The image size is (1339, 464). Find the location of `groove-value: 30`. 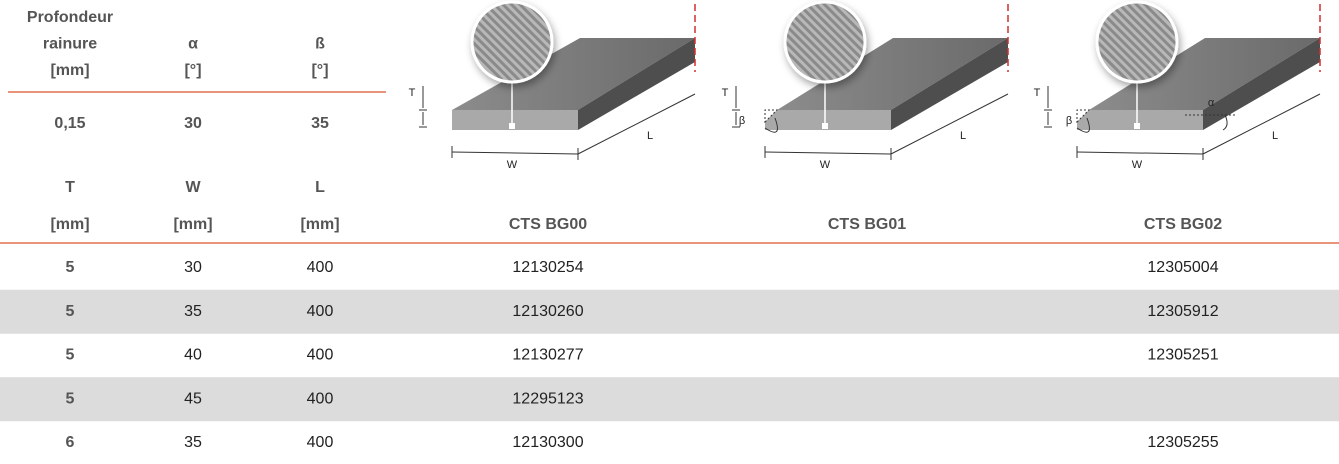

groove-value: 30 is located at coordinates (193, 123).